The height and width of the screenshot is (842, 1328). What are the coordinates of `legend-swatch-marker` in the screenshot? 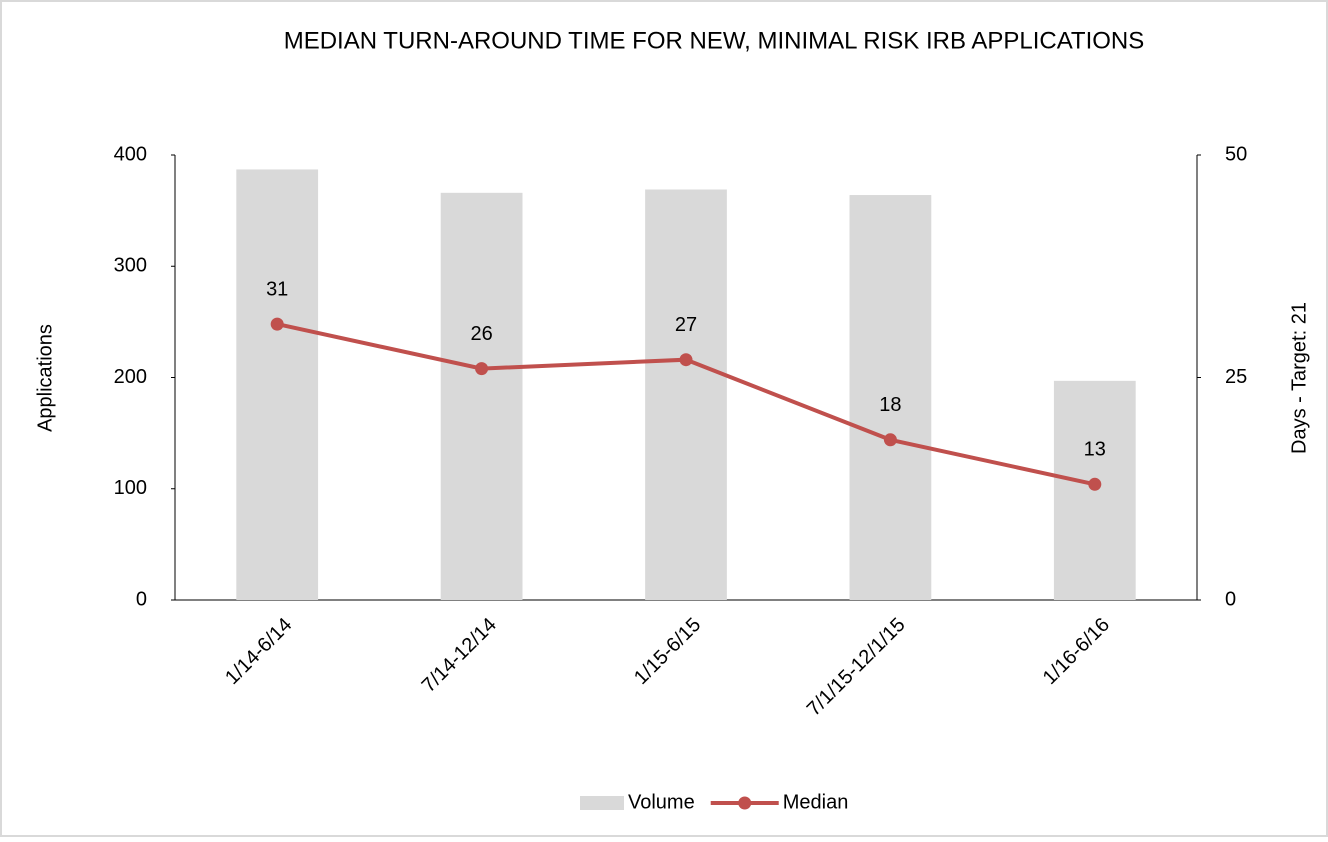 It's located at (745, 803).